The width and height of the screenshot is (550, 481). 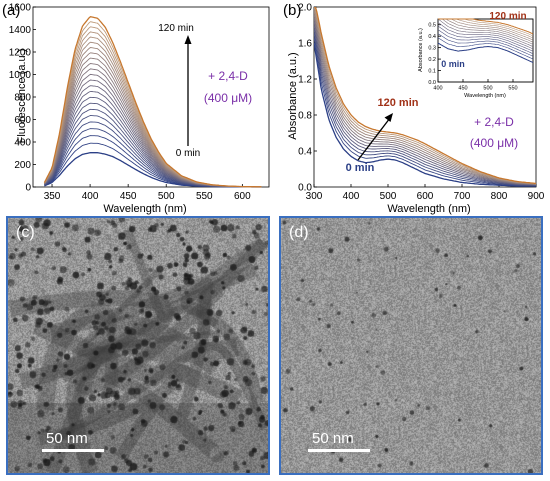 I want to click on inset-y-tick-label: 0.5, so click(x=432, y=26).